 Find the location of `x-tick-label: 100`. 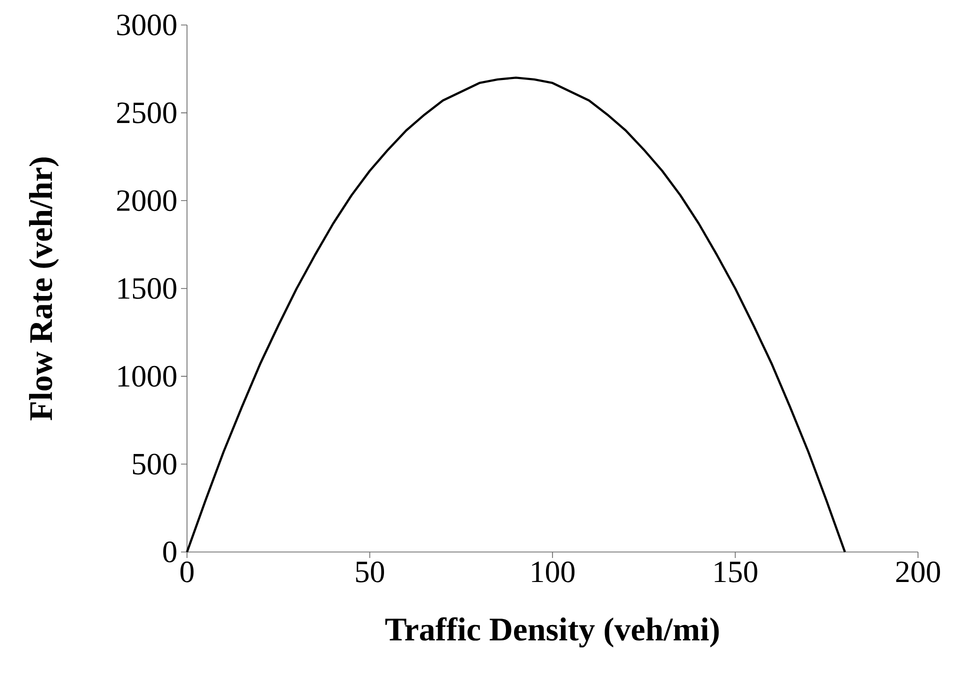

x-tick-label: 100 is located at coordinates (553, 572).